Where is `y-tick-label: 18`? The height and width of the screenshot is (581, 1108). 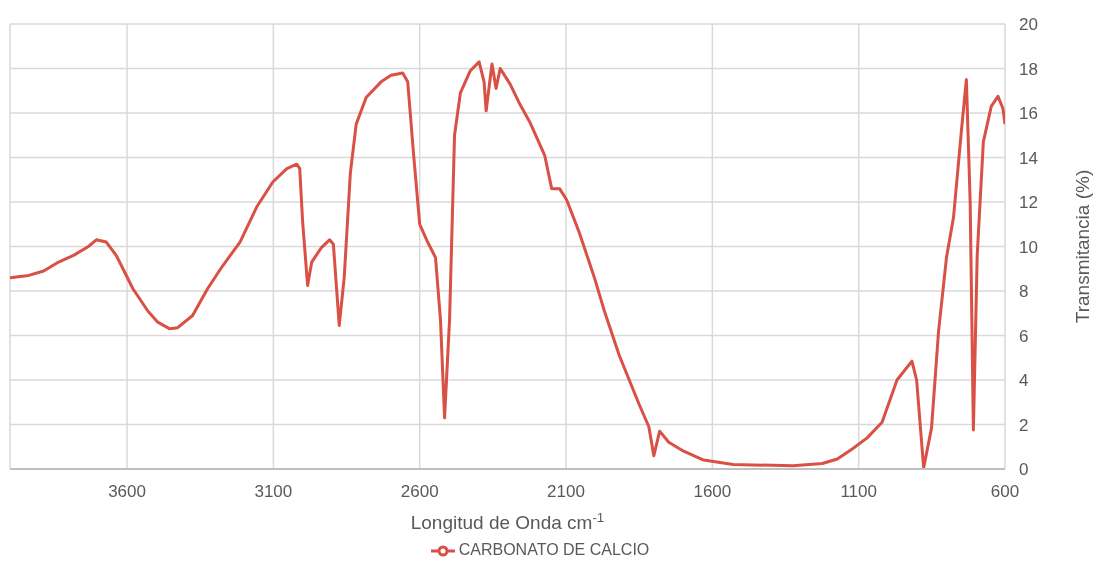
y-tick-label: 18 is located at coordinates (1028, 69).